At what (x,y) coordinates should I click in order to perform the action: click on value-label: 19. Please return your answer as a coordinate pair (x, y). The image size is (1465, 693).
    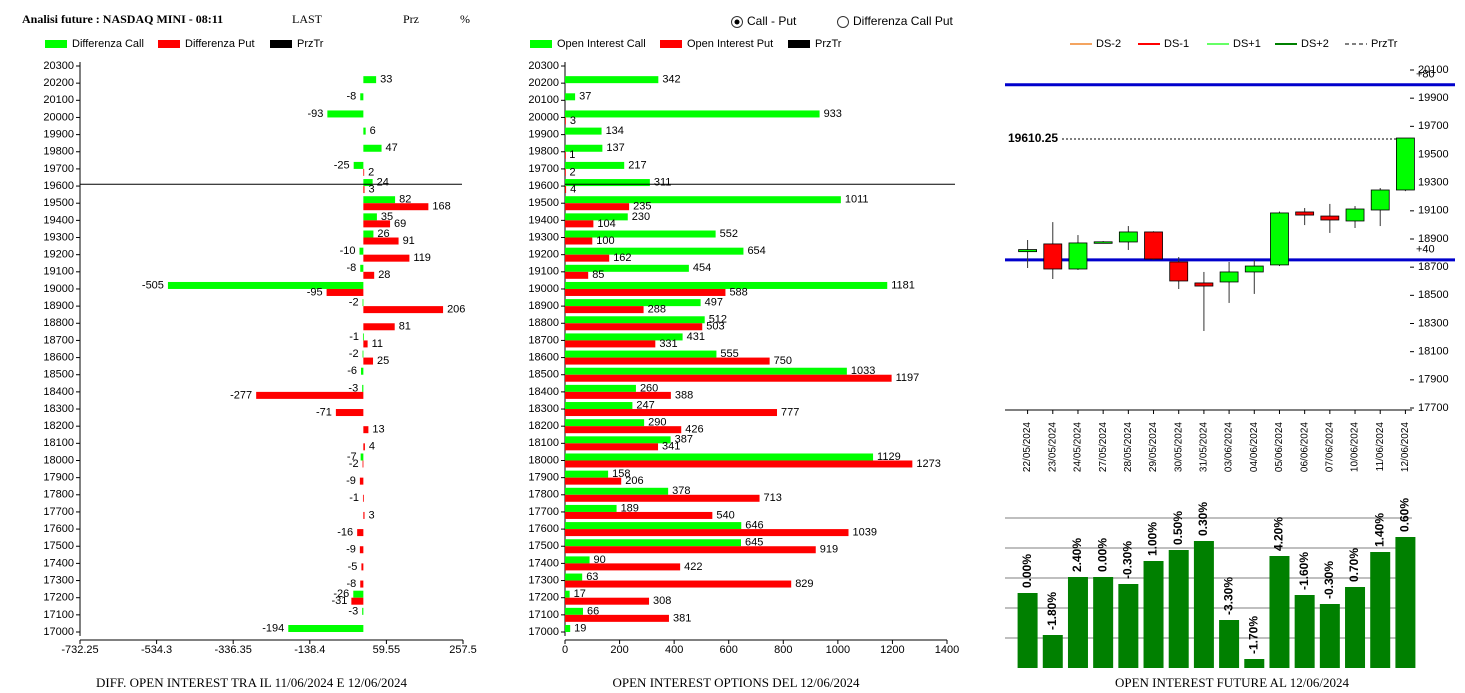
    Looking at the image, I should click on (580, 628).